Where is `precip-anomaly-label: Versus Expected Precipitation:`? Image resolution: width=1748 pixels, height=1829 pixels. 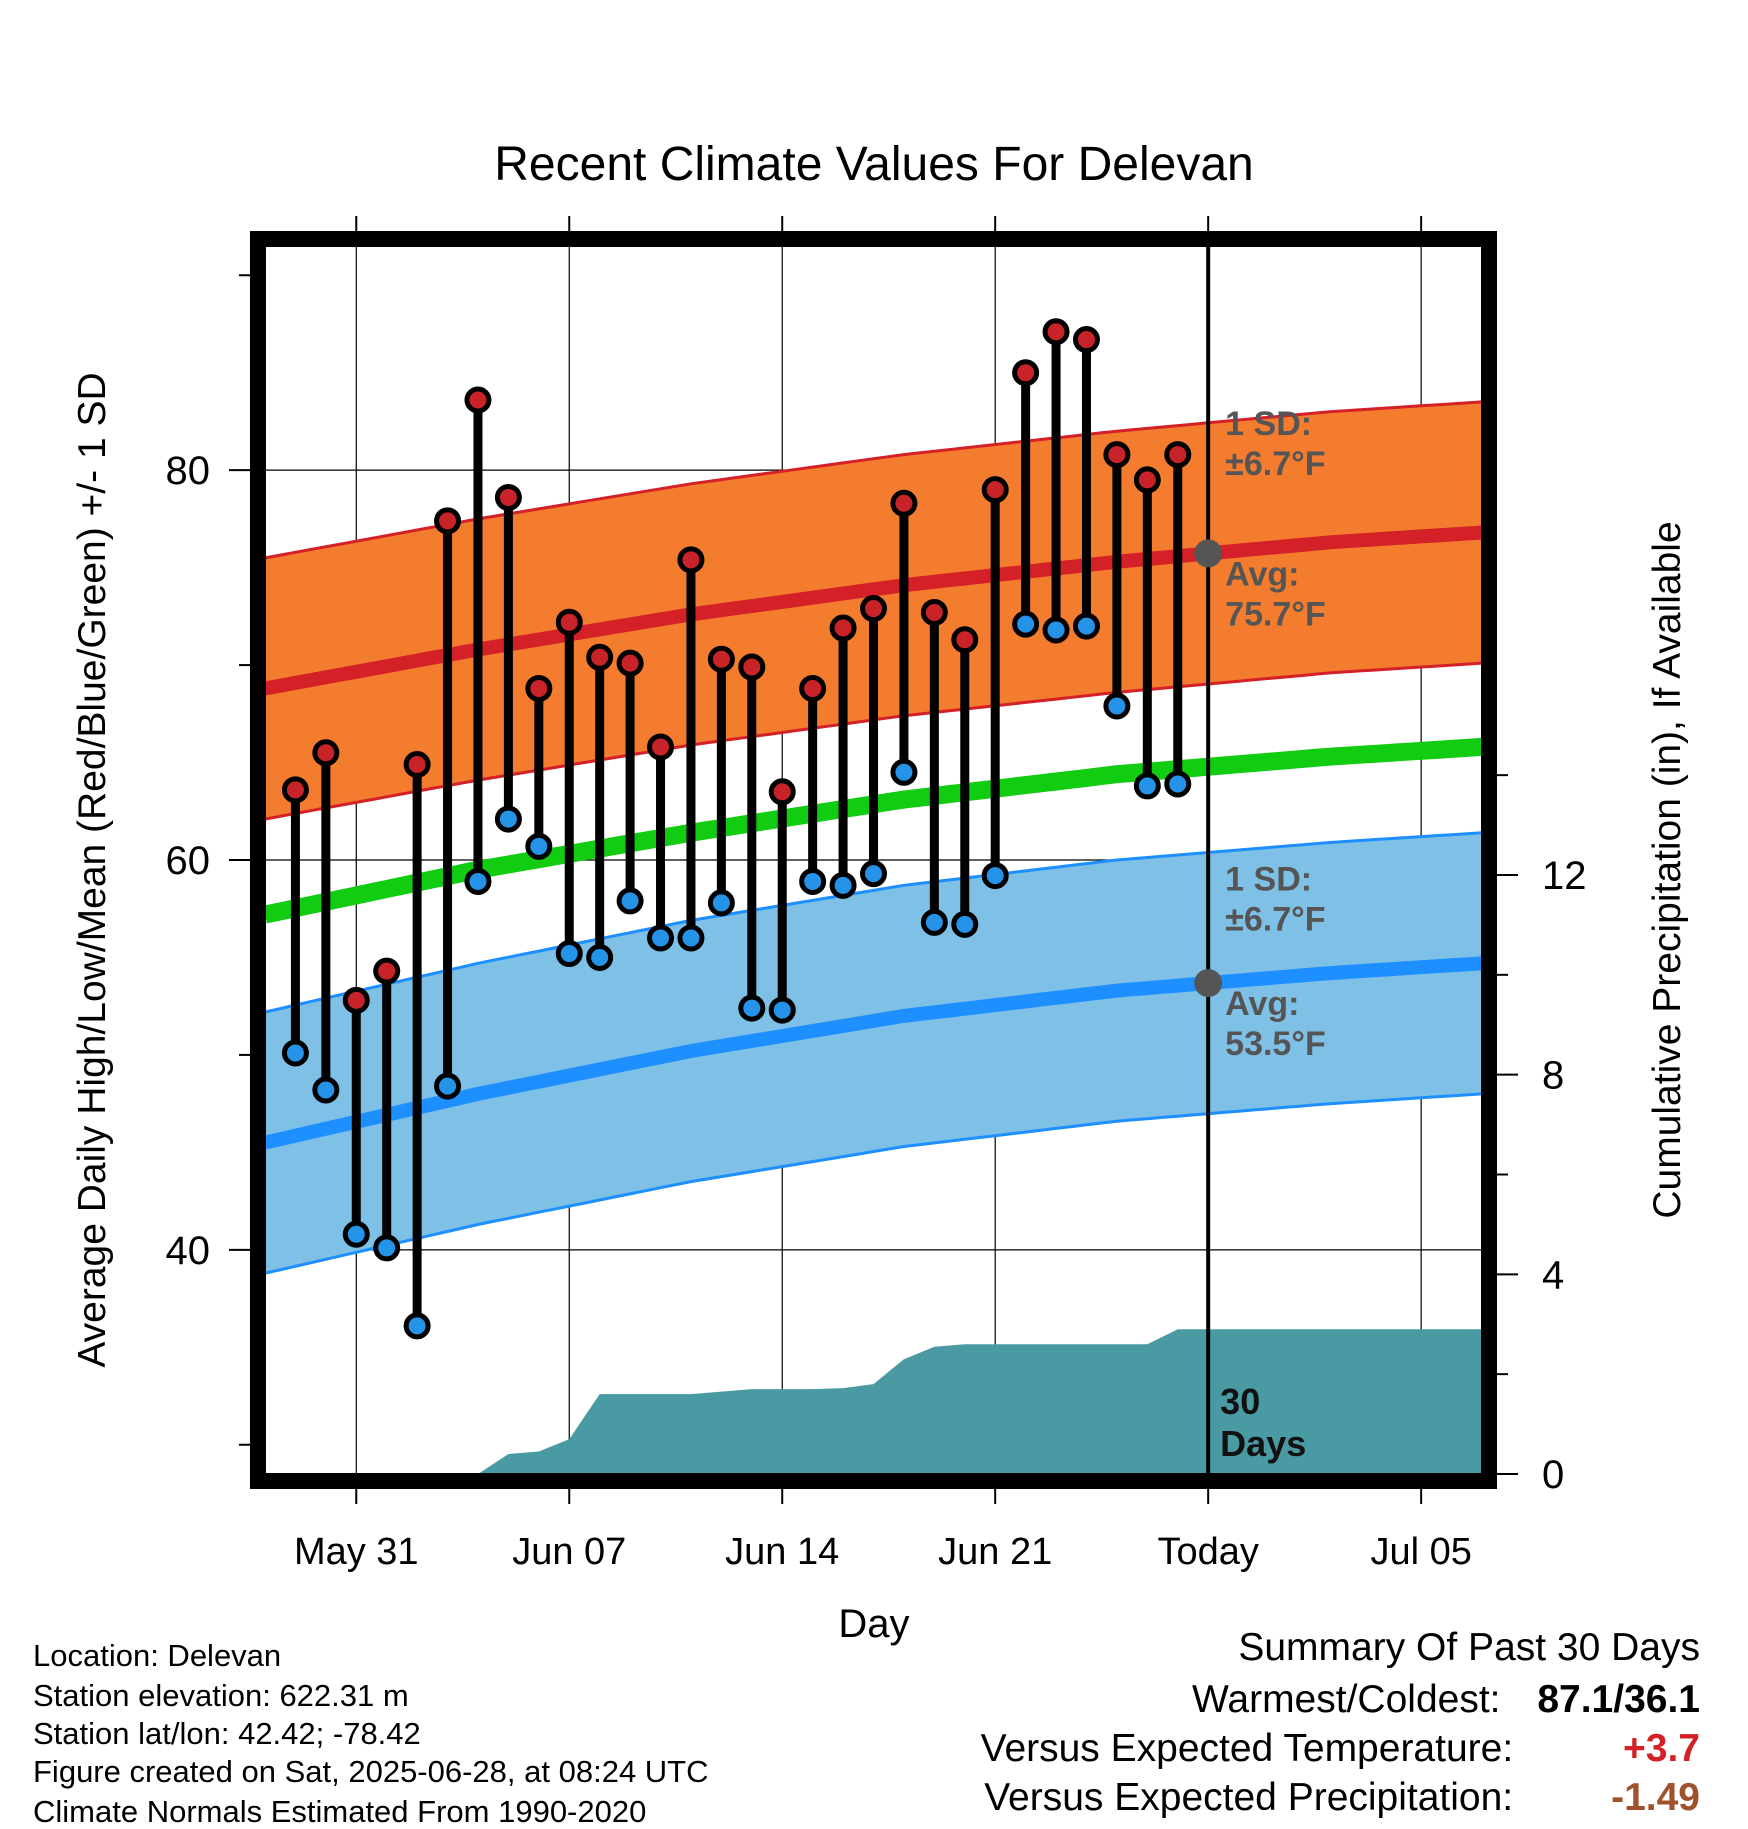 precip-anomaly-label: Versus Expected Precipitation: is located at coordinates (1249, 1797).